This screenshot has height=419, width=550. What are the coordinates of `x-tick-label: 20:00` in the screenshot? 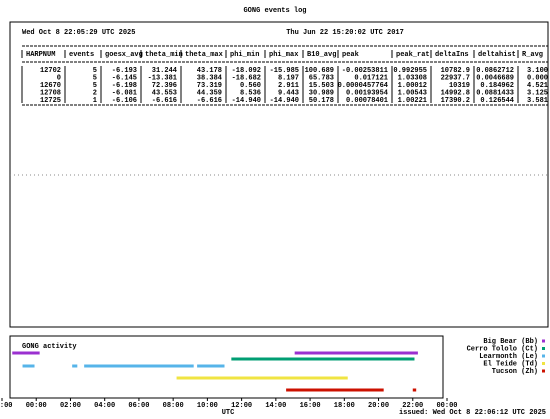 It's located at (378, 406).